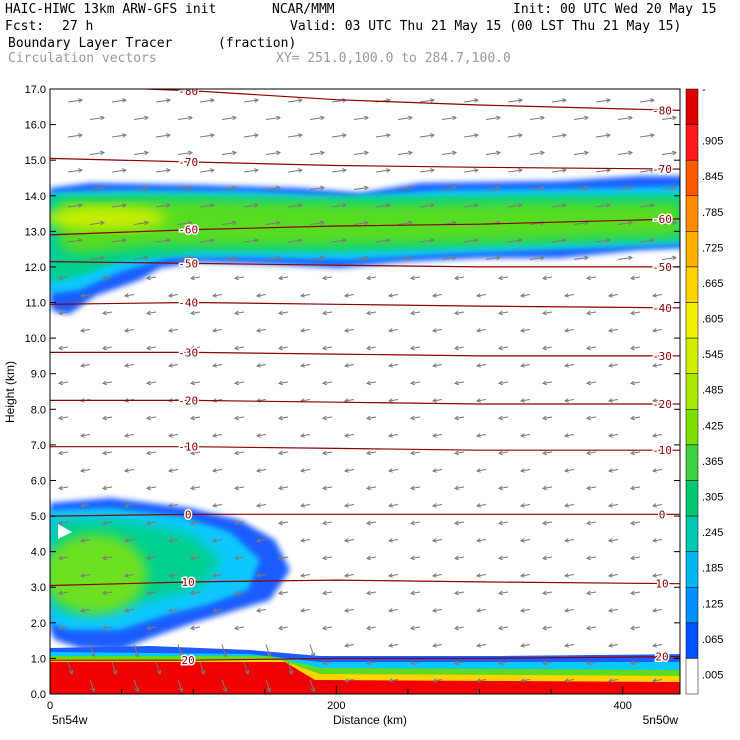 The height and width of the screenshot is (740, 740). What do you see at coordinates (662, 169) in the screenshot?
I see `isotherm-label: -70` at bounding box center [662, 169].